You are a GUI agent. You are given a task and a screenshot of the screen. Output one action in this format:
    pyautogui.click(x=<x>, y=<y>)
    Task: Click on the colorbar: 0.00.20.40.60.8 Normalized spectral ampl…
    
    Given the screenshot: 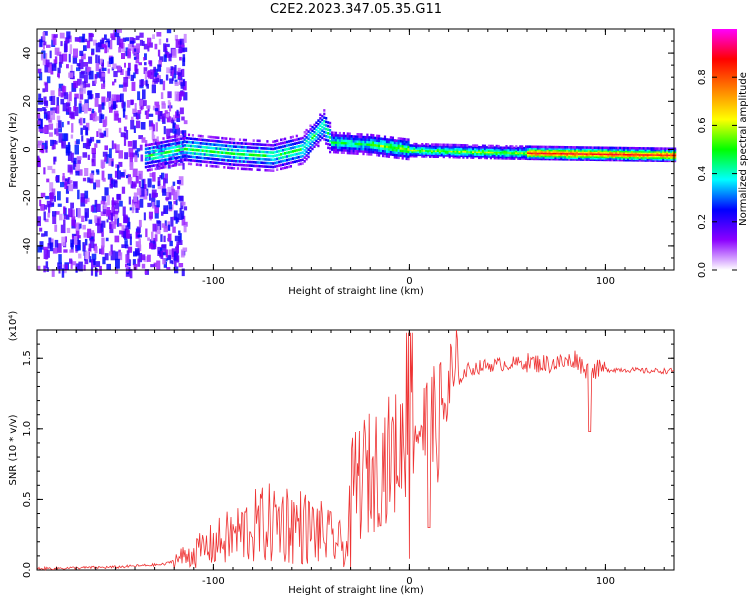 What is the action you would take?
    pyautogui.click(x=723, y=153)
    